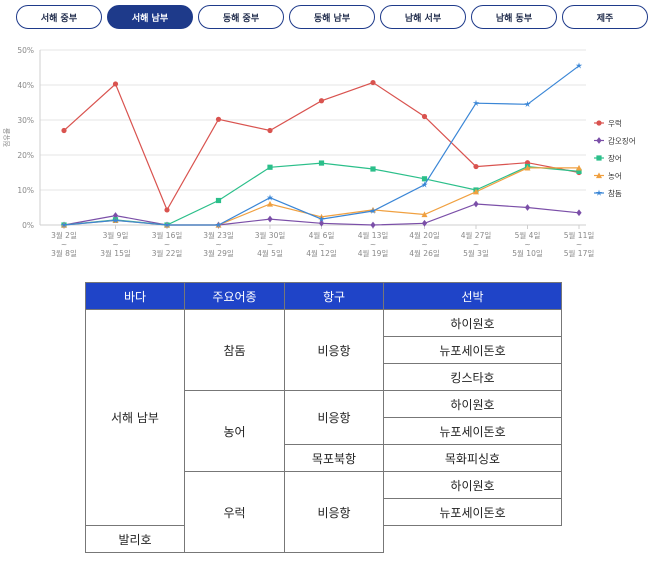  What do you see at coordinates (476, 235) in the screenshot?
I see `x-tick-label-start: 4월 27일` at bounding box center [476, 235].